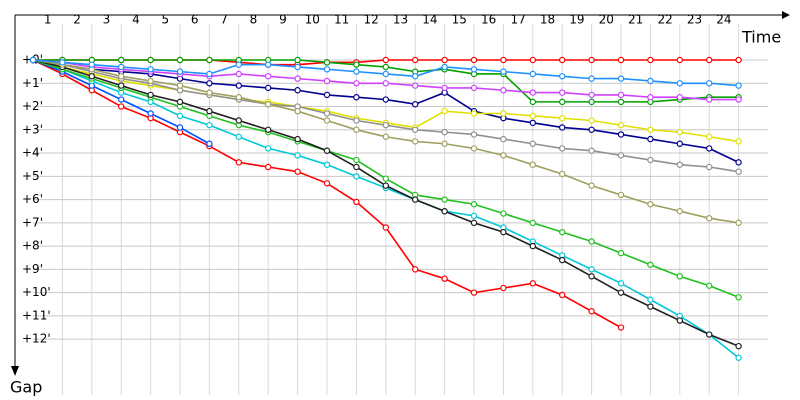 This screenshot has height=400, width=800. I want to click on y-axis-arrow, so click(15, 371).